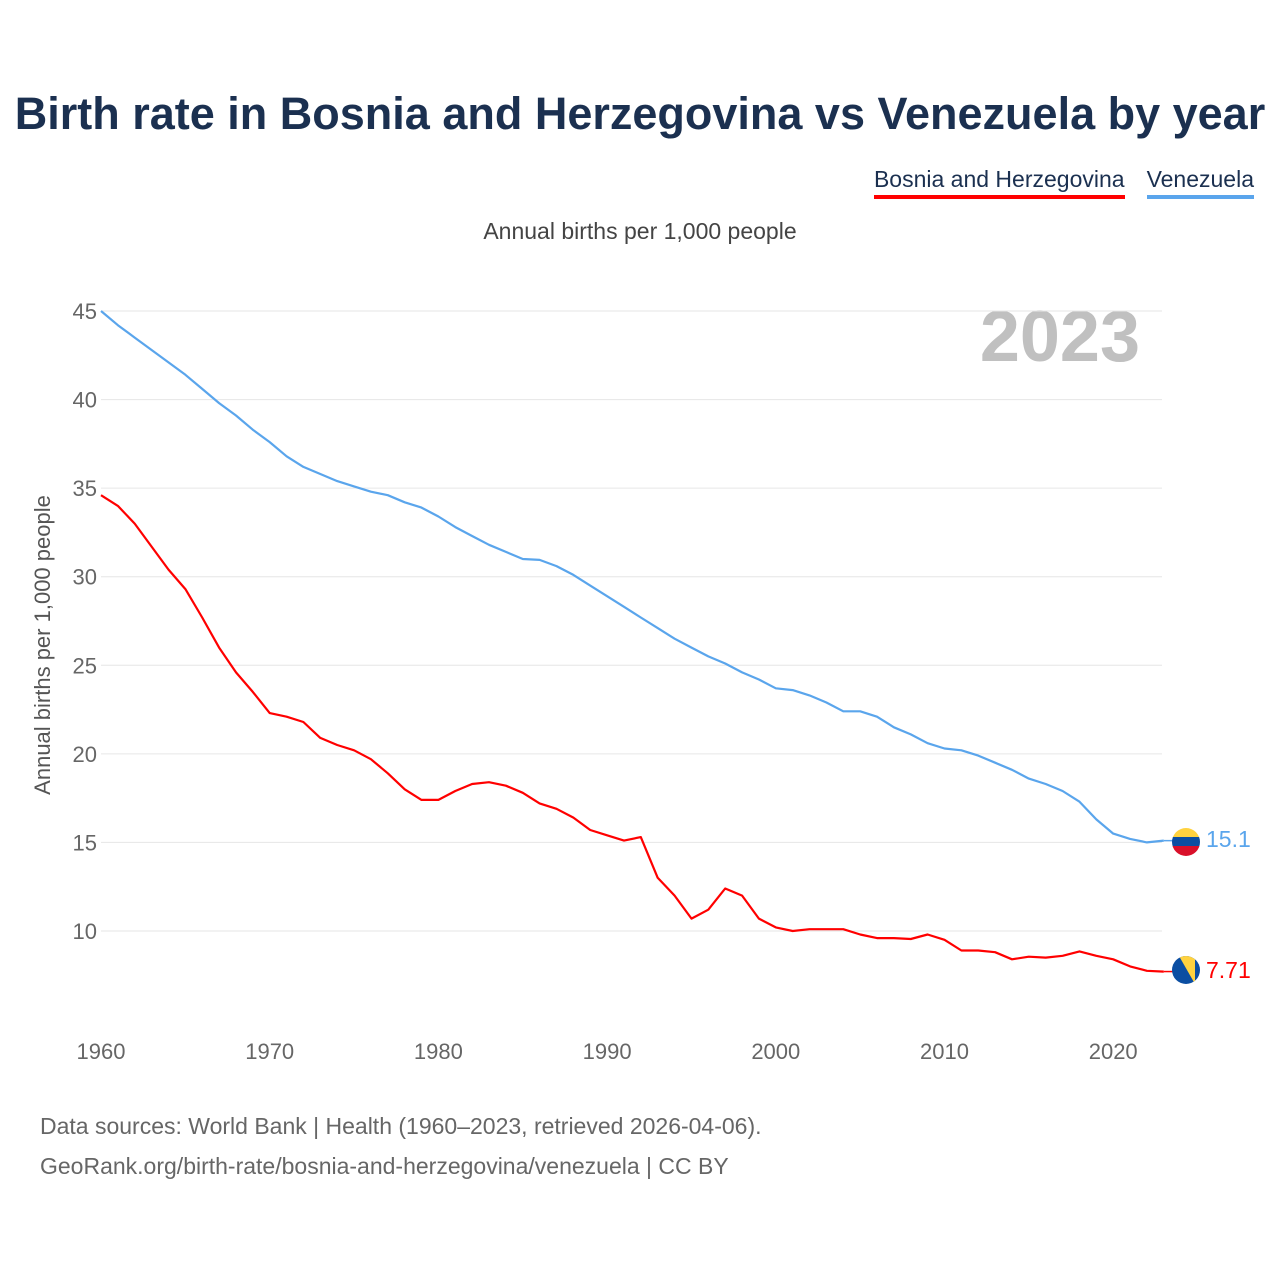 The width and height of the screenshot is (1280, 1280). I want to click on y-tick-label: 45, so click(85, 311).